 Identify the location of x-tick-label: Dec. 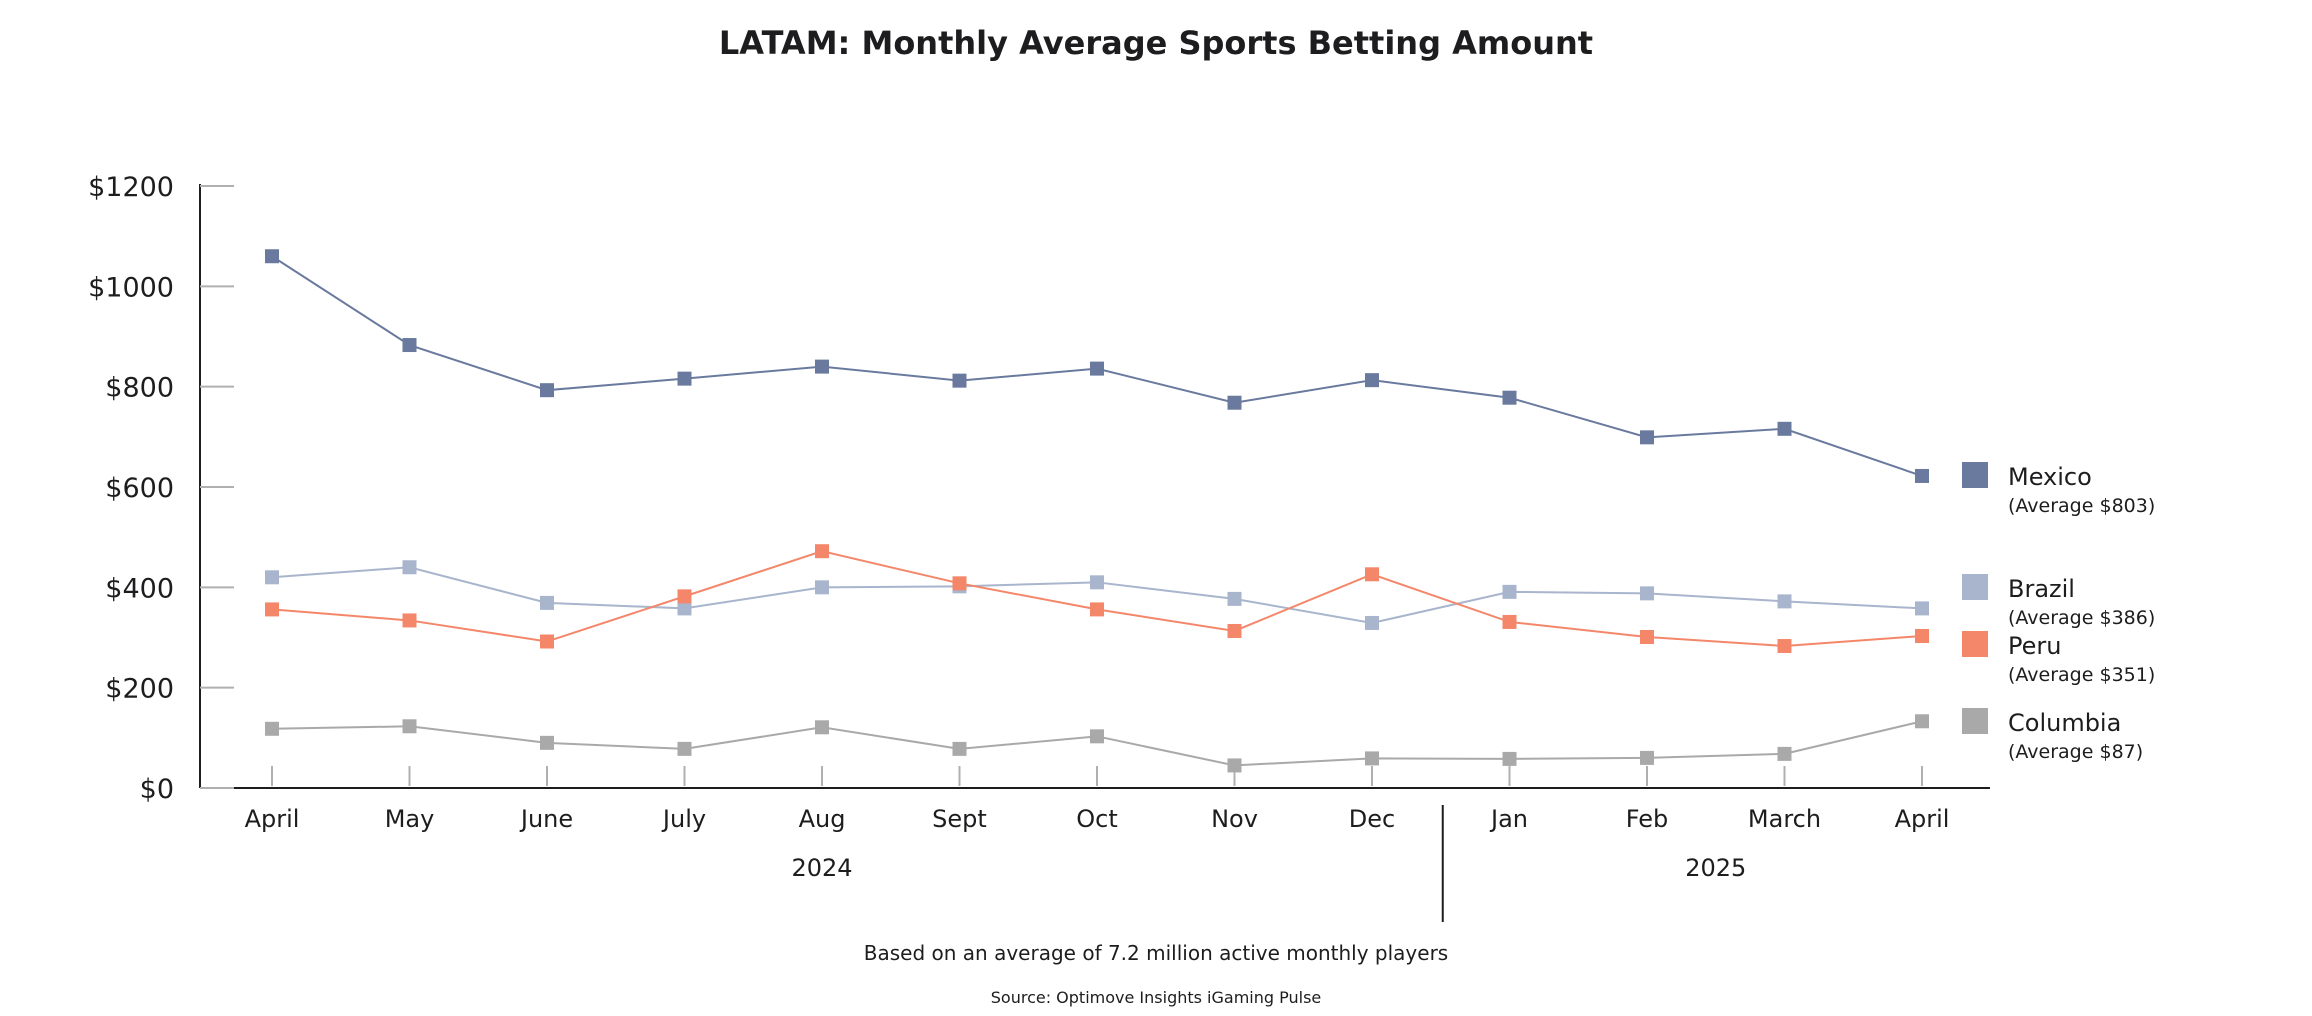
(1372, 819).